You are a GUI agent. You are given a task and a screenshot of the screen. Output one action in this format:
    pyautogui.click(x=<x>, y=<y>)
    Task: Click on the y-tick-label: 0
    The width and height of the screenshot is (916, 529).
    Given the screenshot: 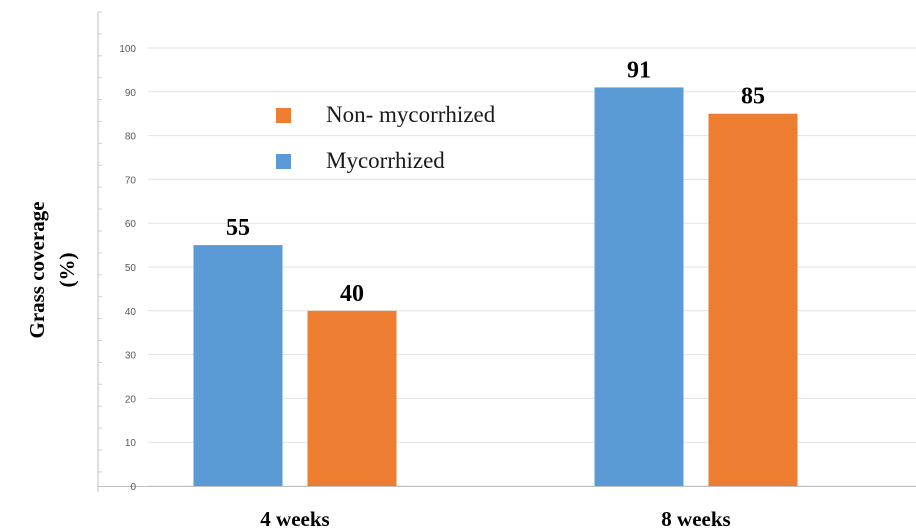 What is the action you would take?
    pyautogui.click(x=133, y=487)
    